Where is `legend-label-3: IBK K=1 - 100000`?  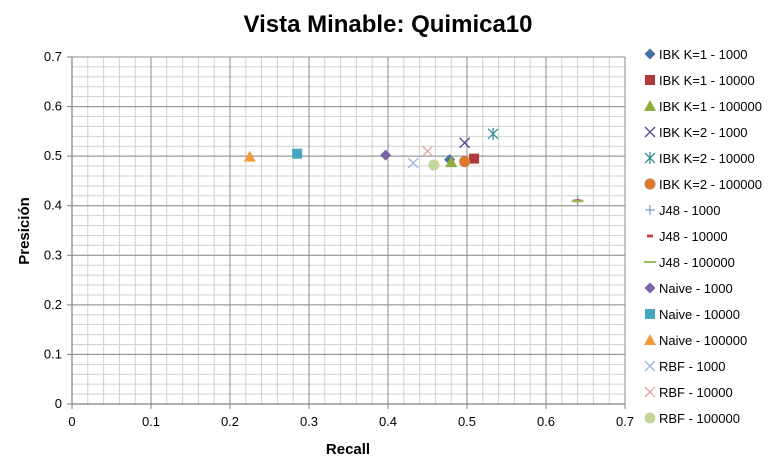 legend-label-3: IBK K=1 - 100000 is located at coordinates (710, 106).